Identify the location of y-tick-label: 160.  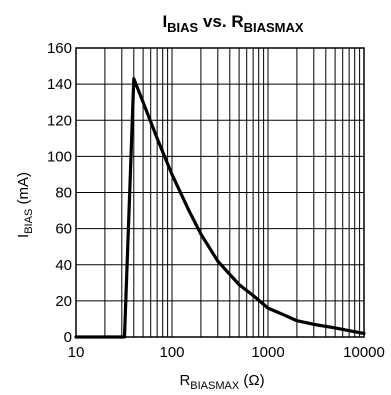
(59, 48).